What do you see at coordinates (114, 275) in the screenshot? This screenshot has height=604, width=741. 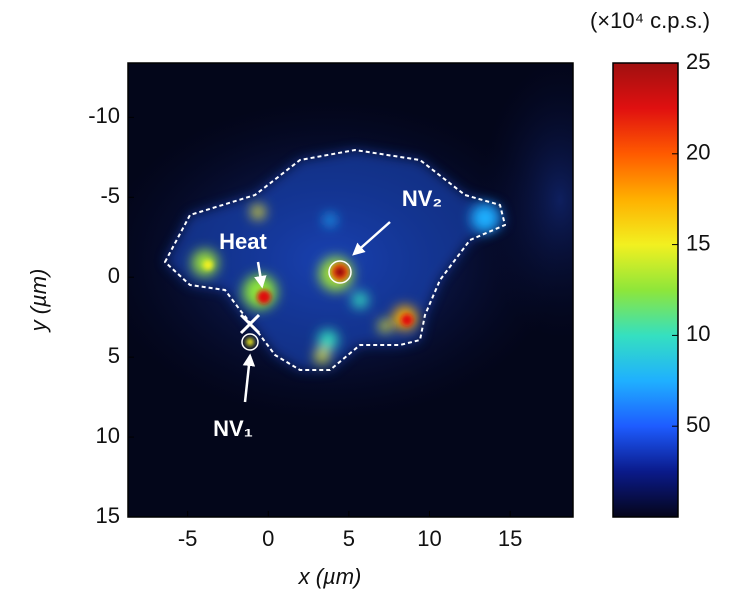 I see `y-tick-label: 0` at bounding box center [114, 275].